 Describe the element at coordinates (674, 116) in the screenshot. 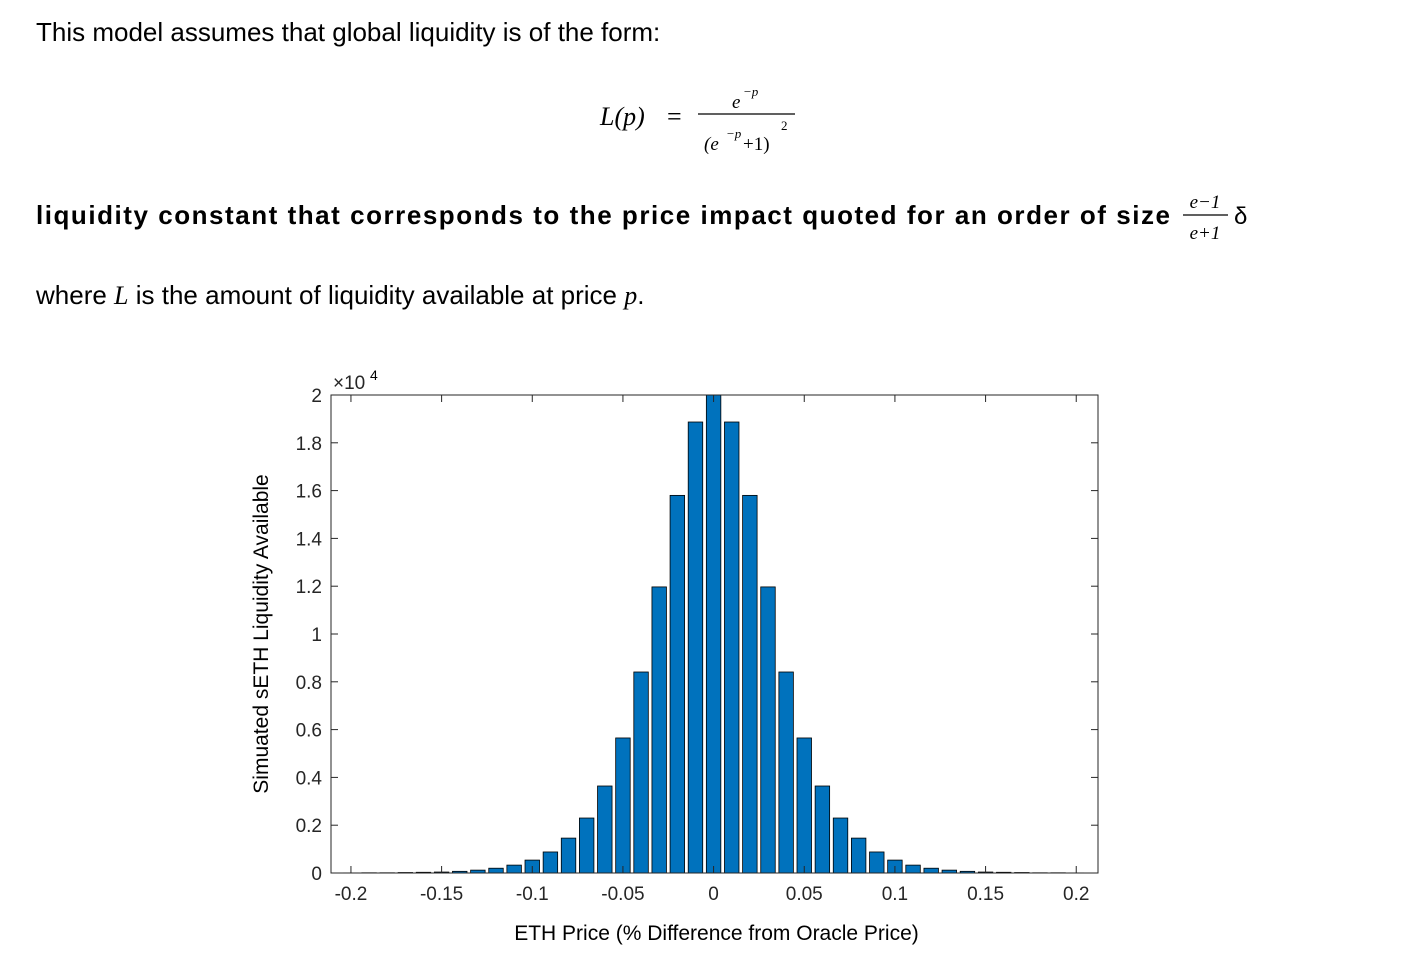

I see `formula-equals: =` at that location.